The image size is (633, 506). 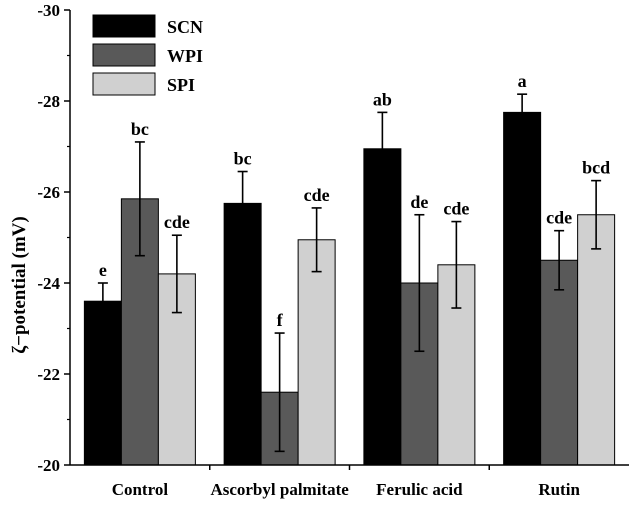 What do you see at coordinates (559, 489) in the screenshot?
I see `x-tick-label: Rutin` at bounding box center [559, 489].